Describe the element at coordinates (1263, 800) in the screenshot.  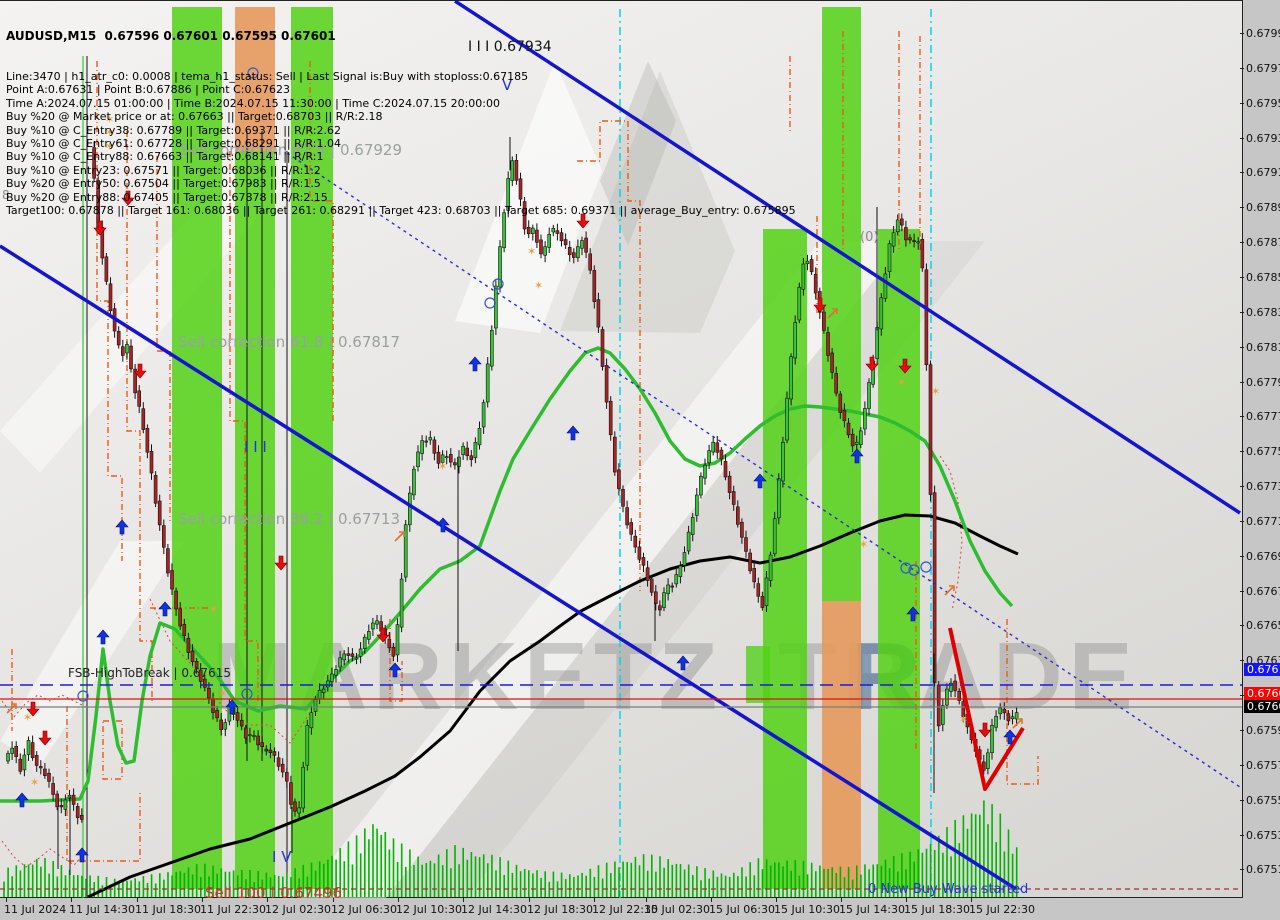
I see `price-tick-label: 0.67555` at that location.